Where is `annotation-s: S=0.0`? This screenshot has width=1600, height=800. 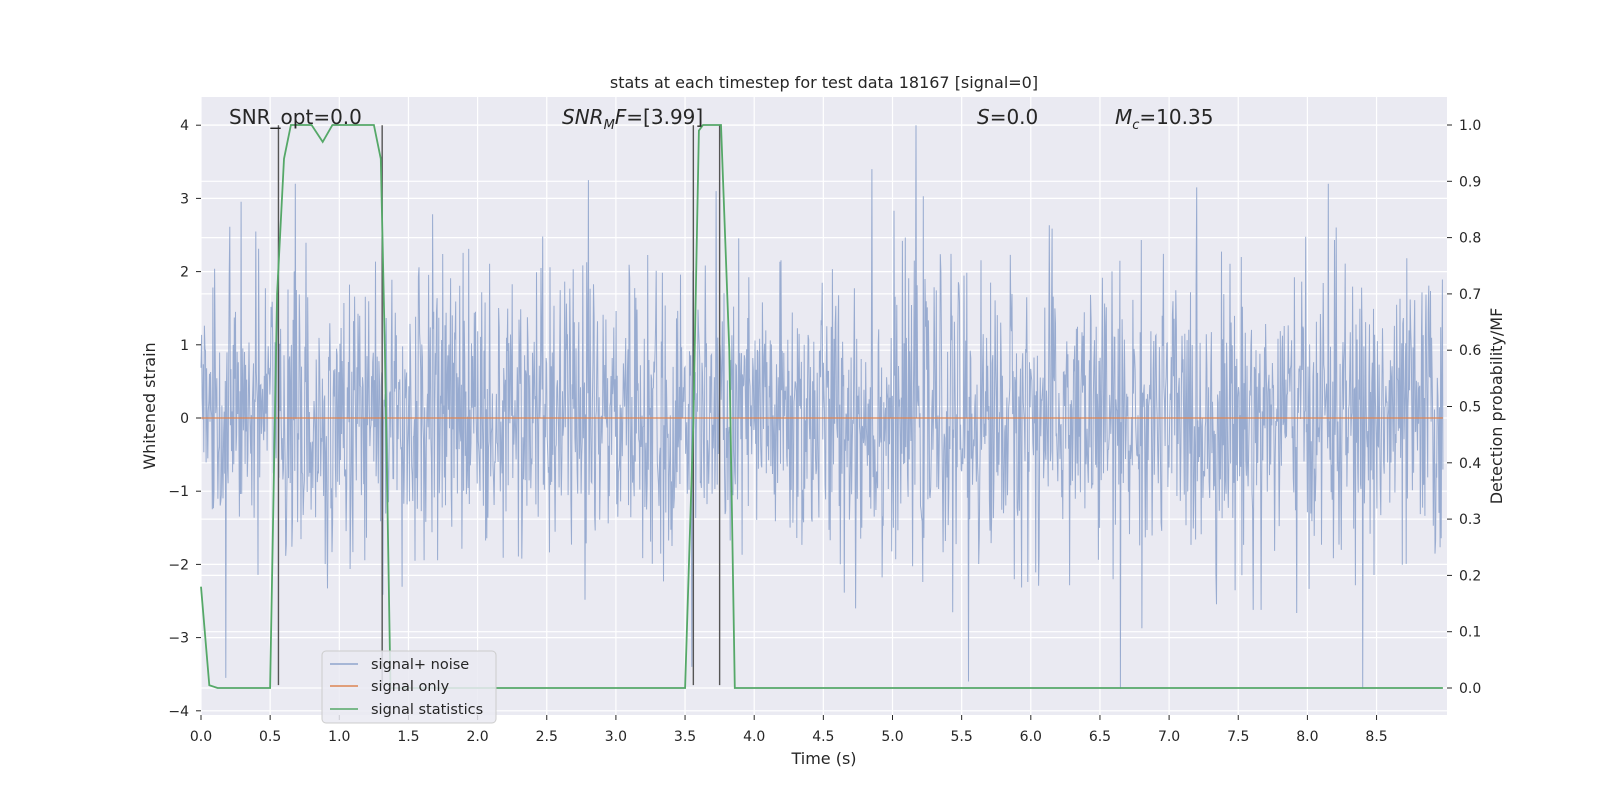 annotation-s: S=0.0 is located at coordinates (1007, 117).